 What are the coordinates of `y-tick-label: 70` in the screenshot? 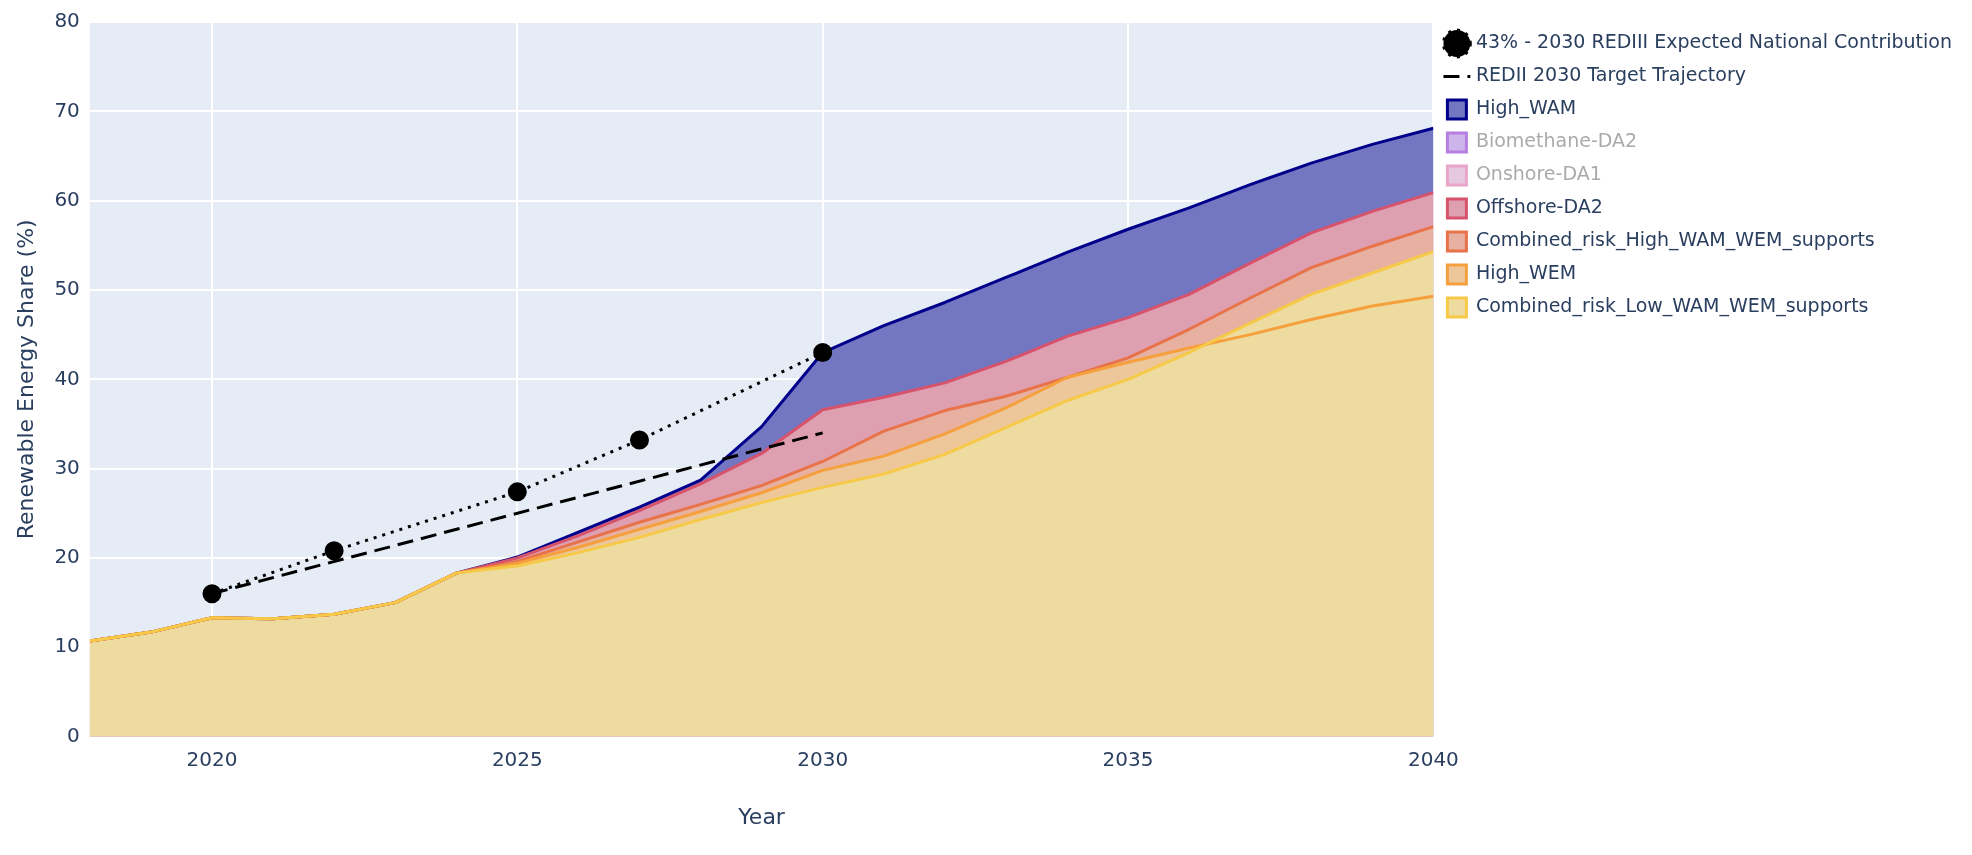 It's located at (67, 109).